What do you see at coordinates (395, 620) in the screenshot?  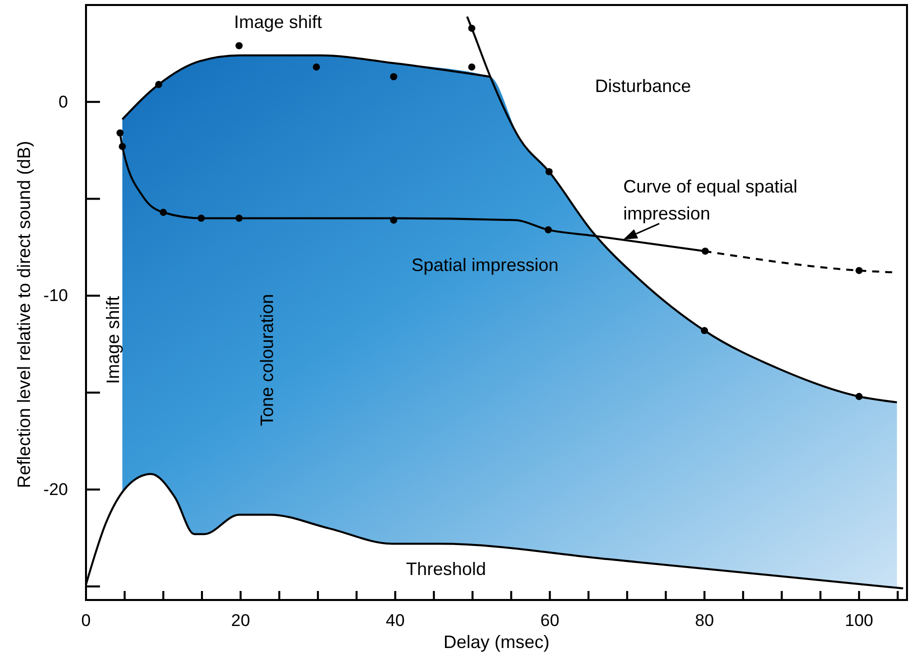 I see `x-tick-label: 40` at bounding box center [395, 620].